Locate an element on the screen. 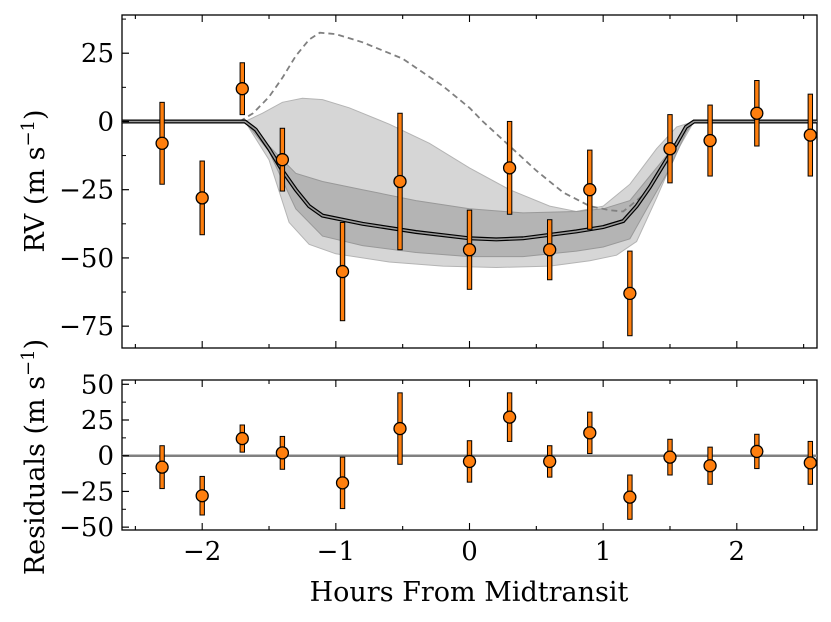 The image size is (831, 622). residuals-ytick-label: 50 is located at coordinates (97, 385).